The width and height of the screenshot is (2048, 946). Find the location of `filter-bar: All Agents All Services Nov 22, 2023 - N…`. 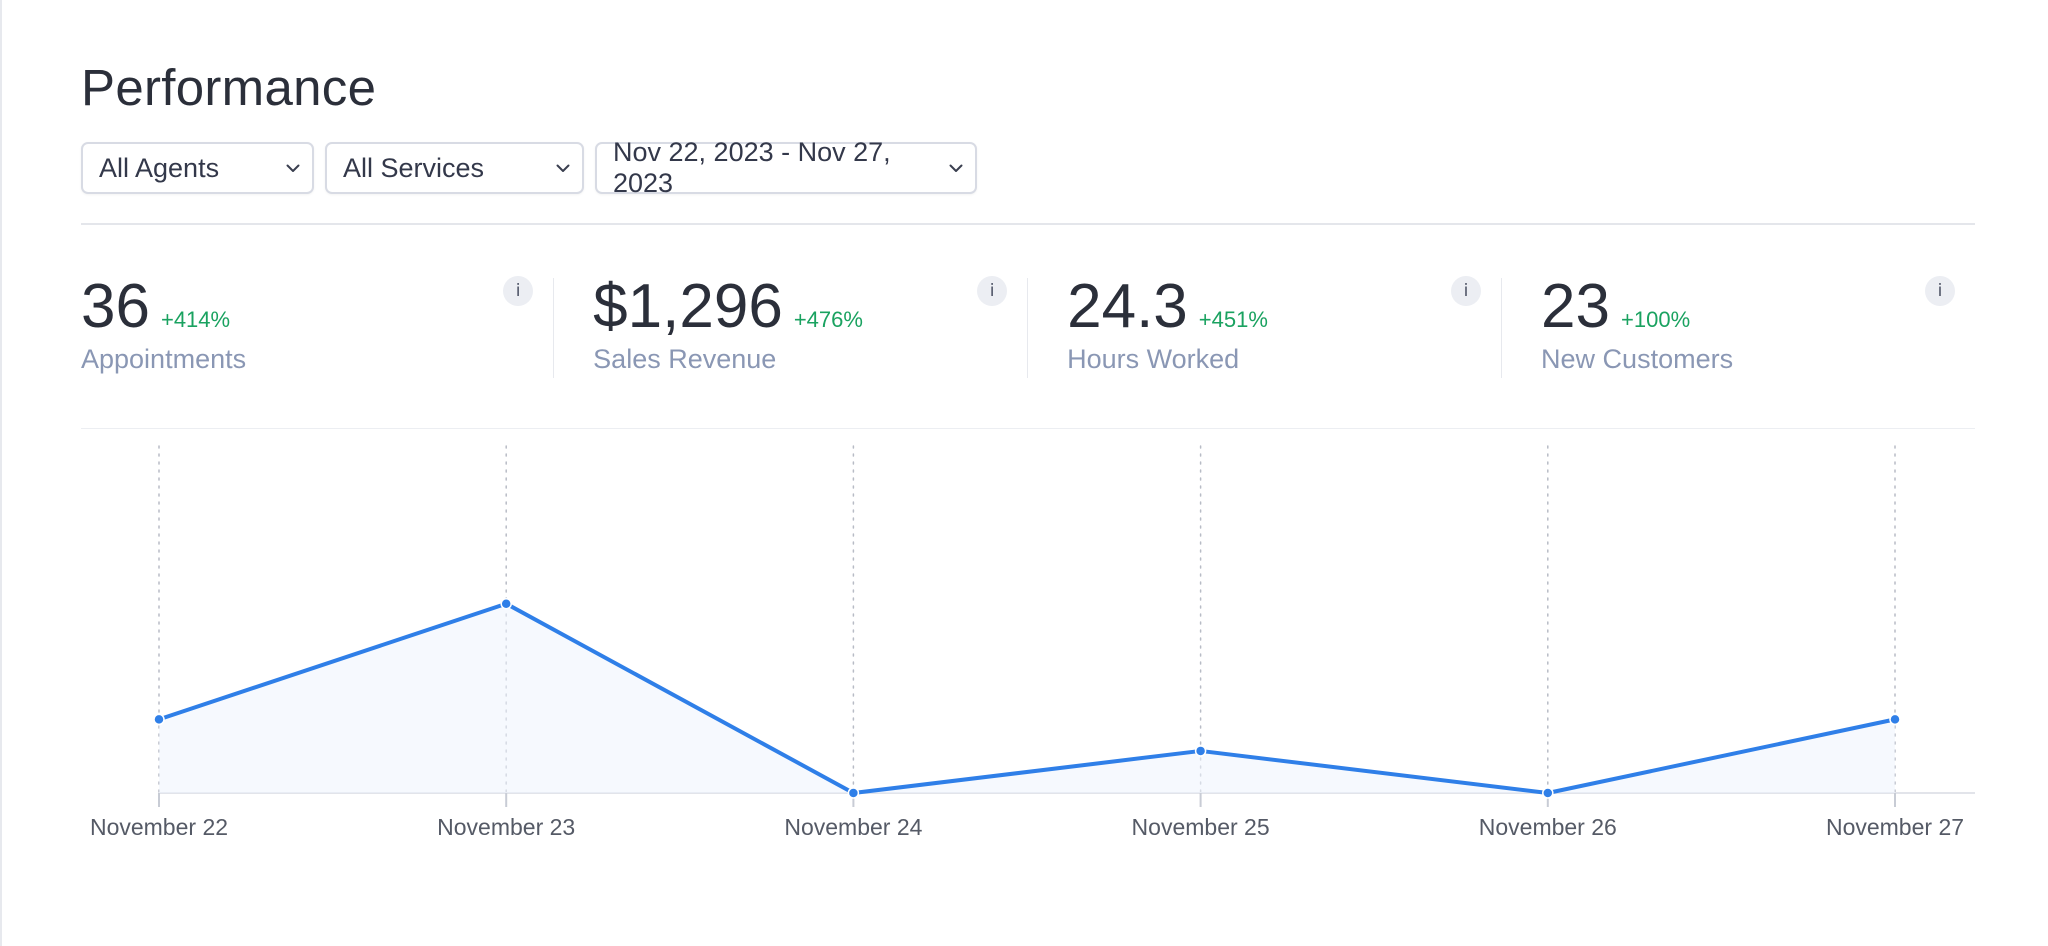

filter-bar: All Agents All Services Nov 22, 2023 - N… is located at coordinates (534, 167).